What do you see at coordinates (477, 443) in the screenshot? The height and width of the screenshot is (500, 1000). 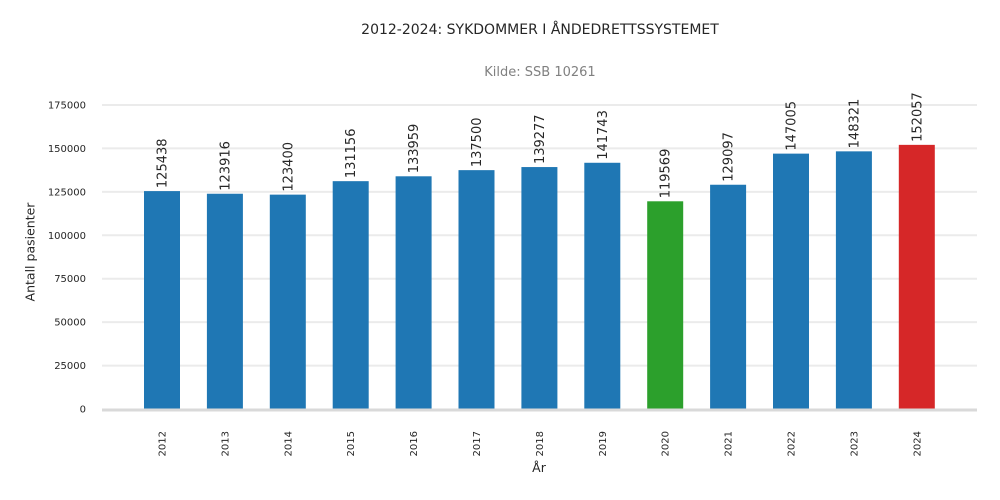 I see `x-tick-label: 2017` at bounding box center [477, 443].